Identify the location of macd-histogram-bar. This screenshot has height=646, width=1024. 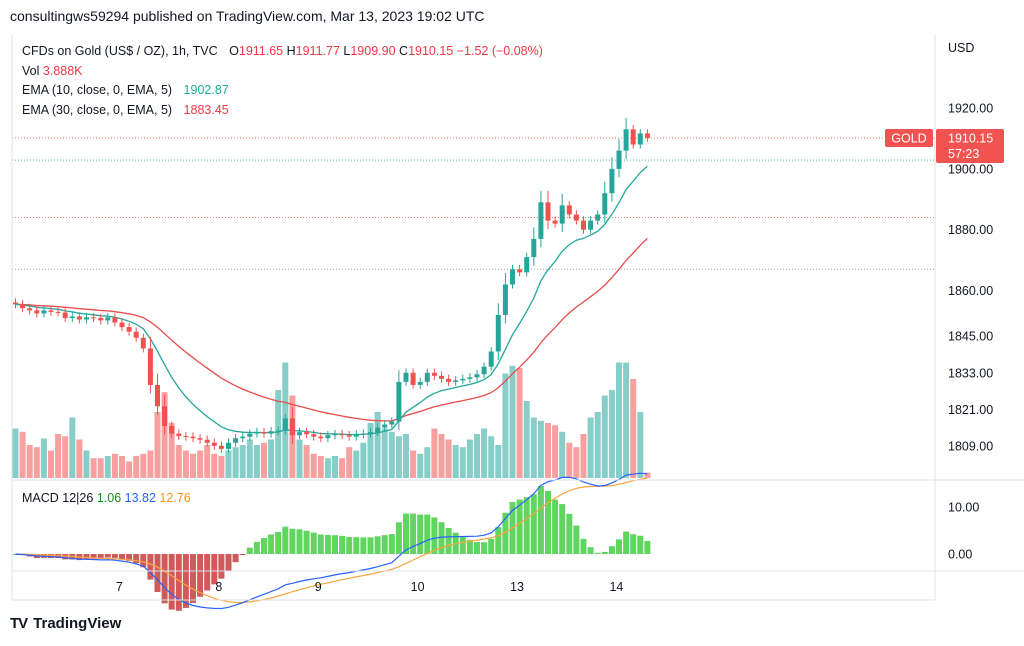
(164, 579).